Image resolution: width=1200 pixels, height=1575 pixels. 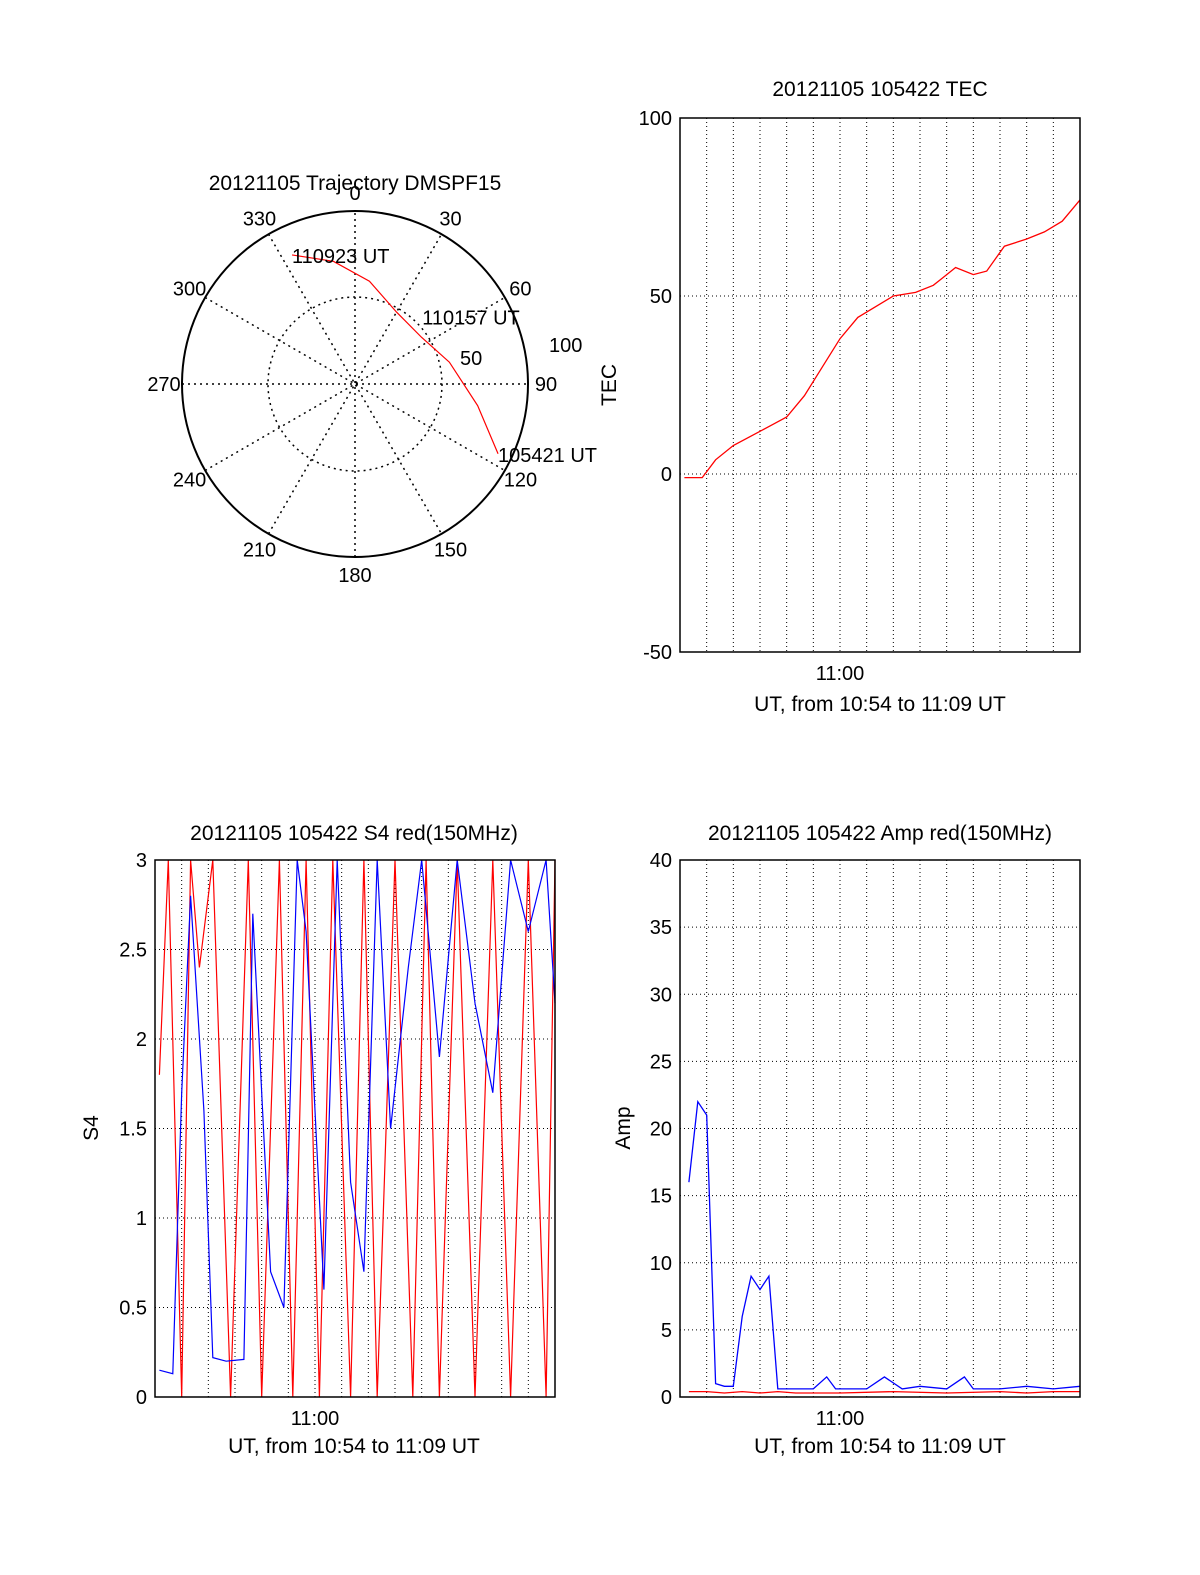 I want to click on s4-plot-frame, so click(x=355, y=1128).